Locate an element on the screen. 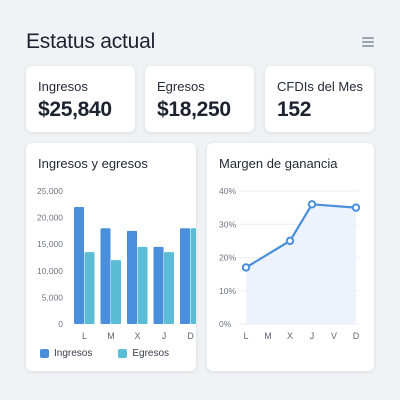  chart-legend: Ingresos Egresos is located at coordinates (117, 353).